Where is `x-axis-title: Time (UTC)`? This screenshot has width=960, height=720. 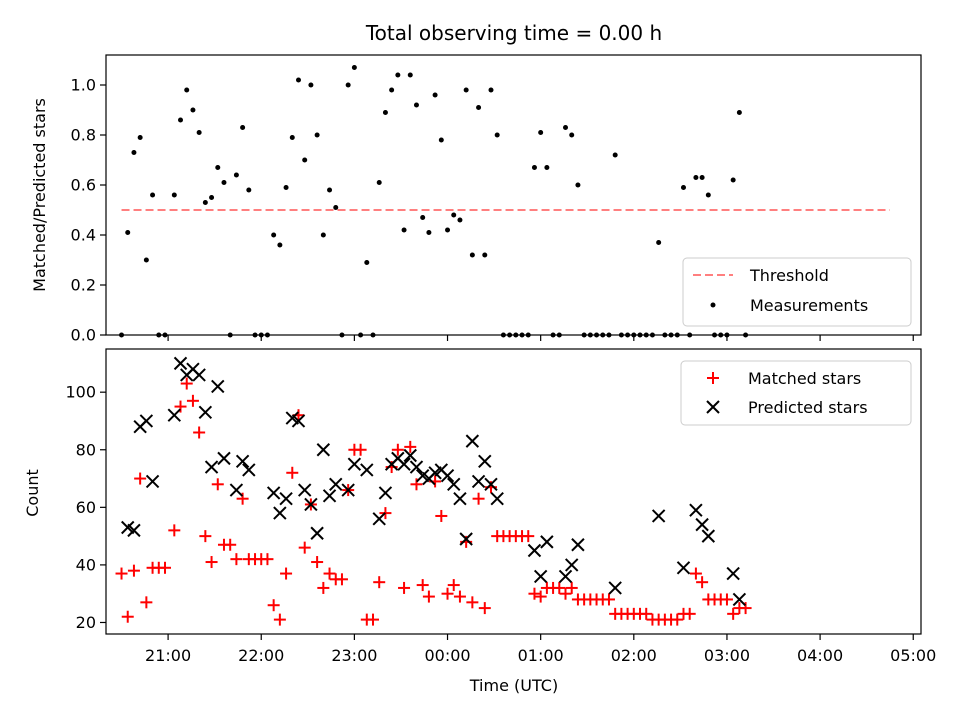
x-axis-title: Time (UTC) is located at coordinates (513, 685).